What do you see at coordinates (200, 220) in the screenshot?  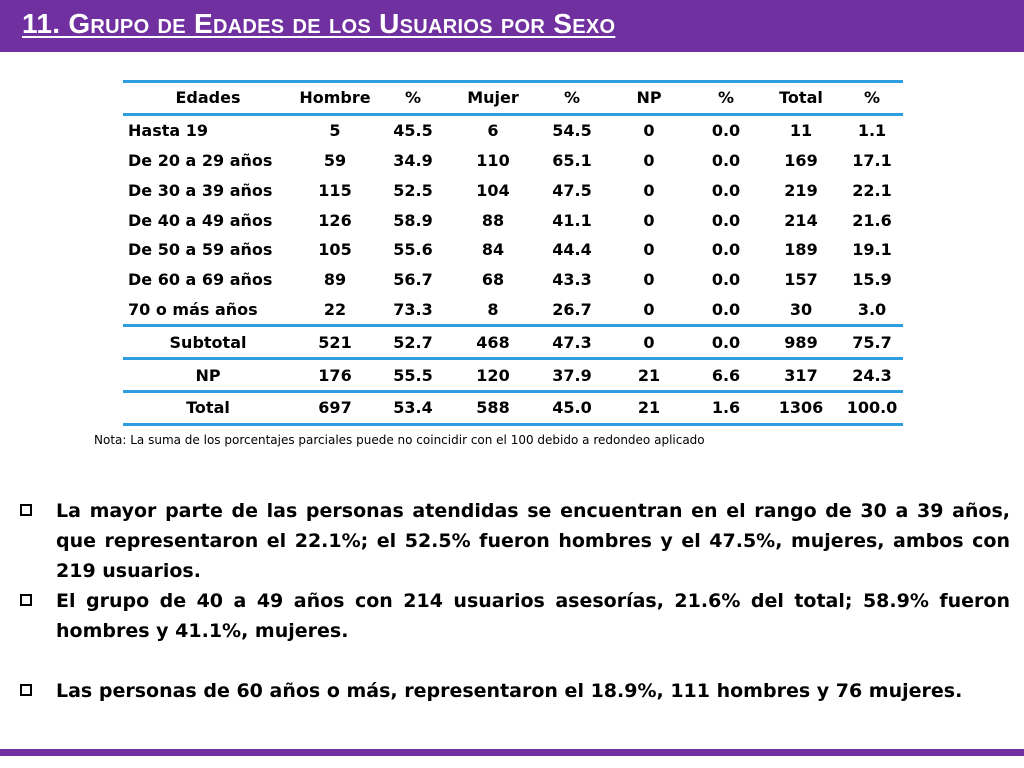 I see `row-label: De 40 a 49 años` at bounding box center [200, 220].